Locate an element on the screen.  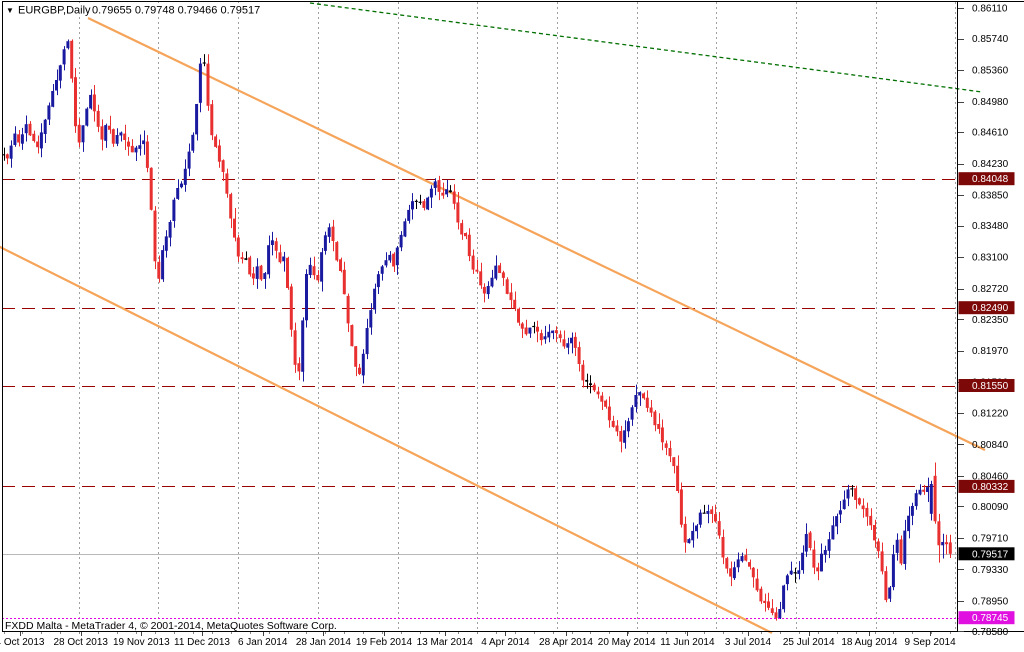
price-tag-bg is located at coordinates (986, 385).